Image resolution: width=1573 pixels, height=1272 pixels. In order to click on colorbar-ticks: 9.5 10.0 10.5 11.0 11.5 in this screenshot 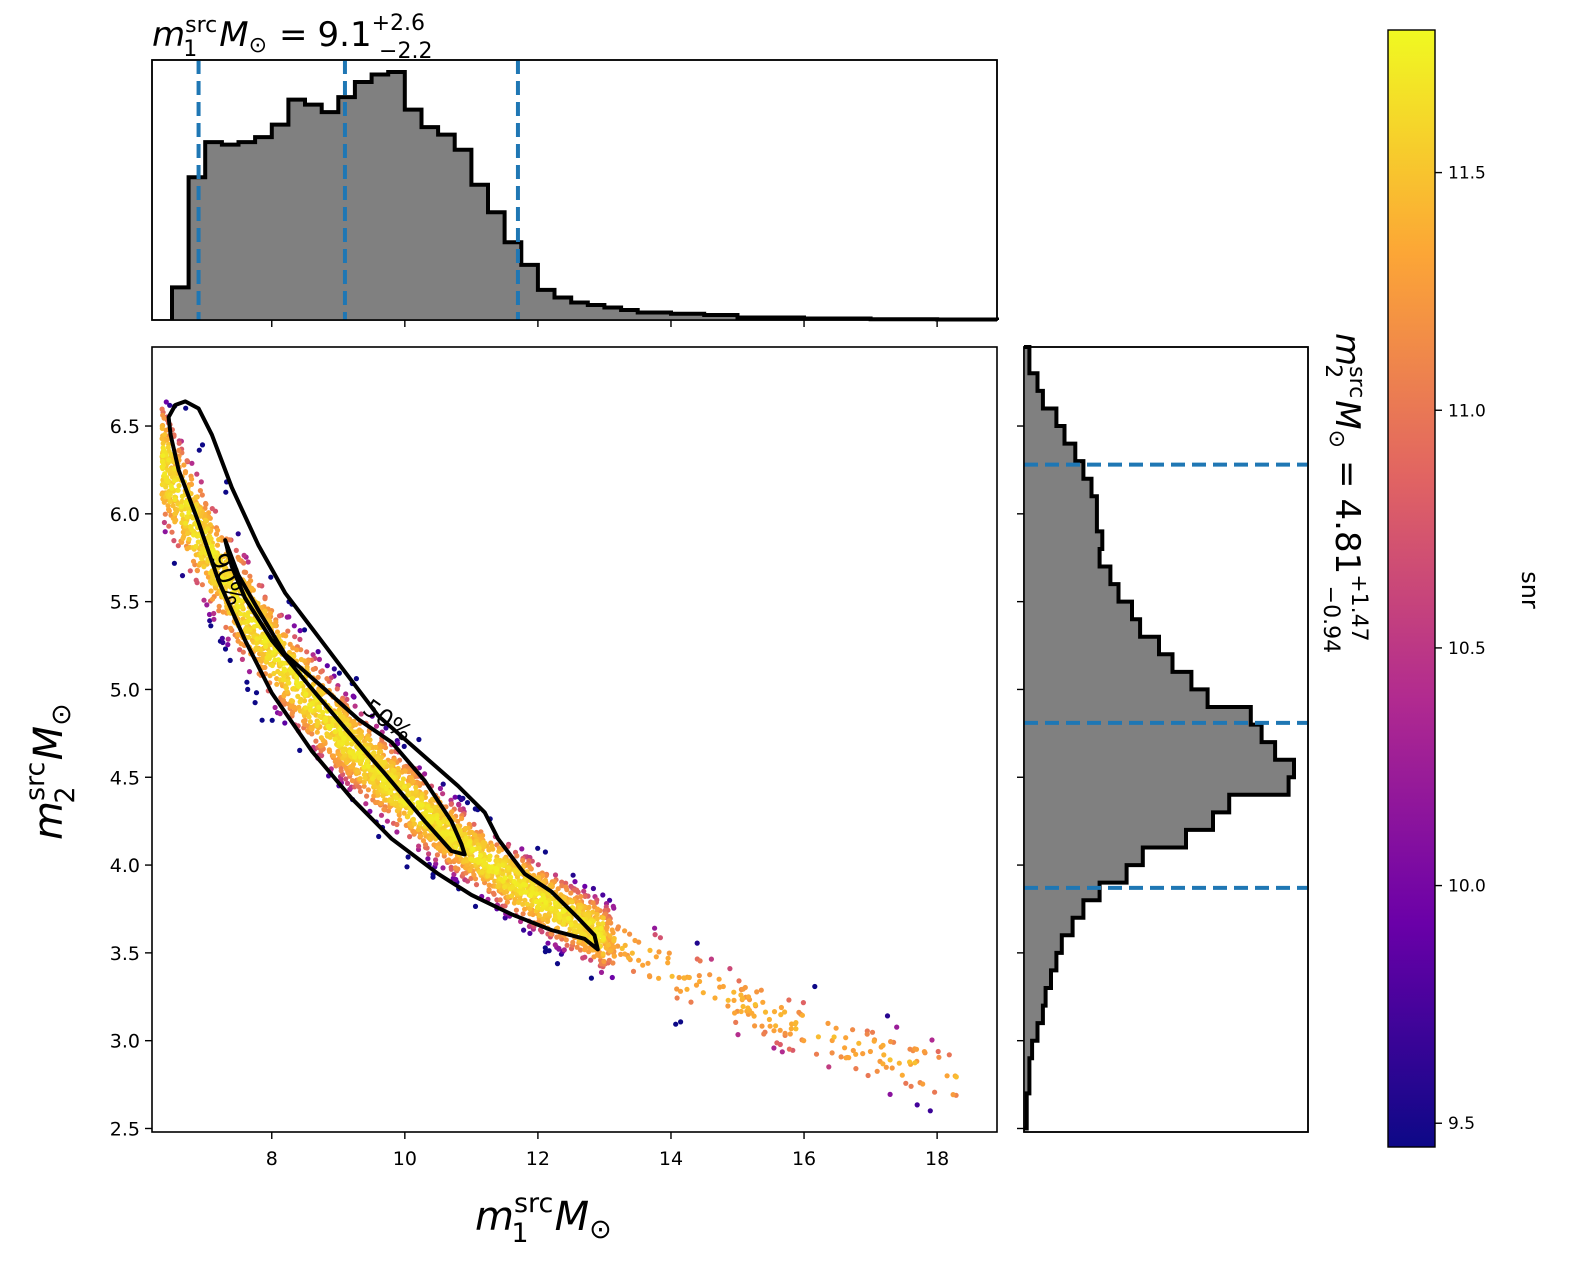, I will do `click(1460, 649)`.